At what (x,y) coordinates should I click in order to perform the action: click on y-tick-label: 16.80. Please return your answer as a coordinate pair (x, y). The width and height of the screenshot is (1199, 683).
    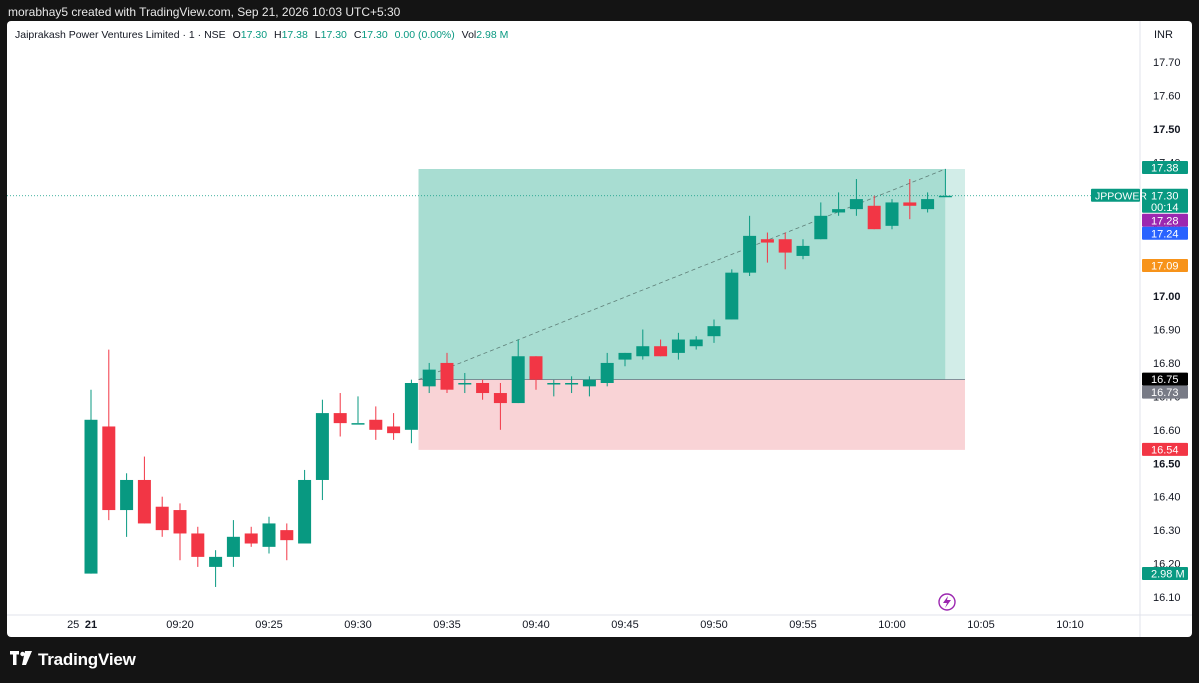
    Looking at the image, I should click on (1167, 364).